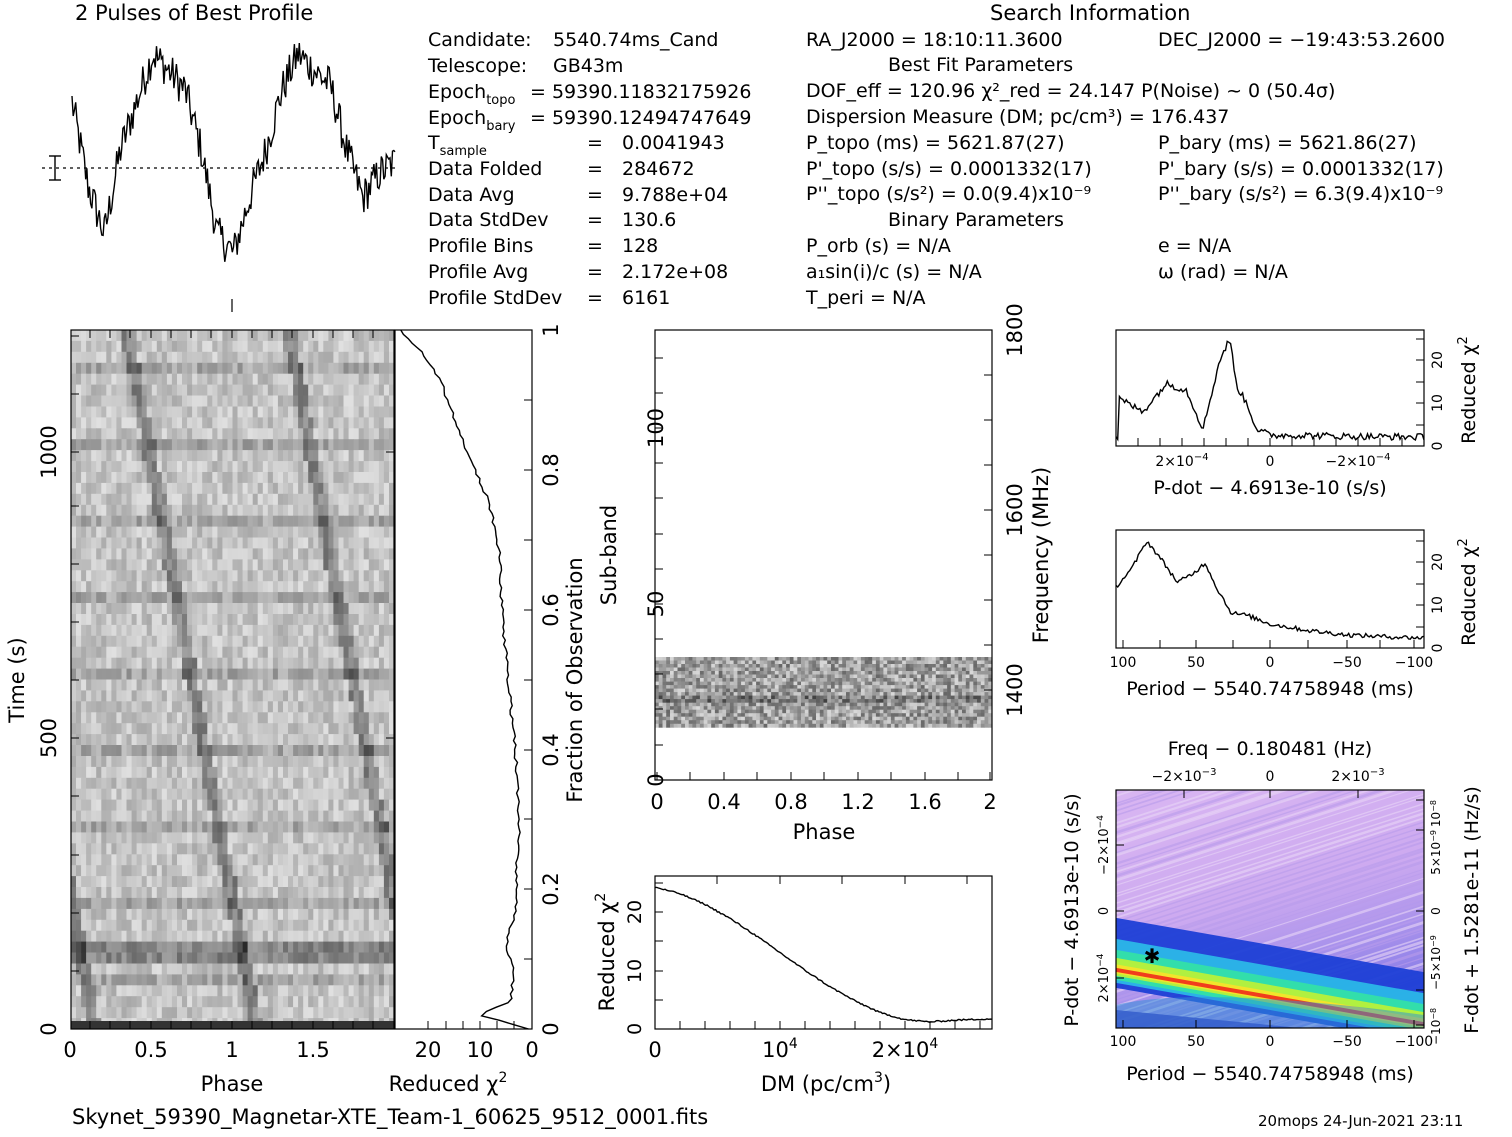 Image resolution: width=1512 pixels, height=1137 pixels. What do you see at coordinates (1090, 13) in the screenshot?
I see `search-info-title: Search Information` at bounding box center [1090, 13].